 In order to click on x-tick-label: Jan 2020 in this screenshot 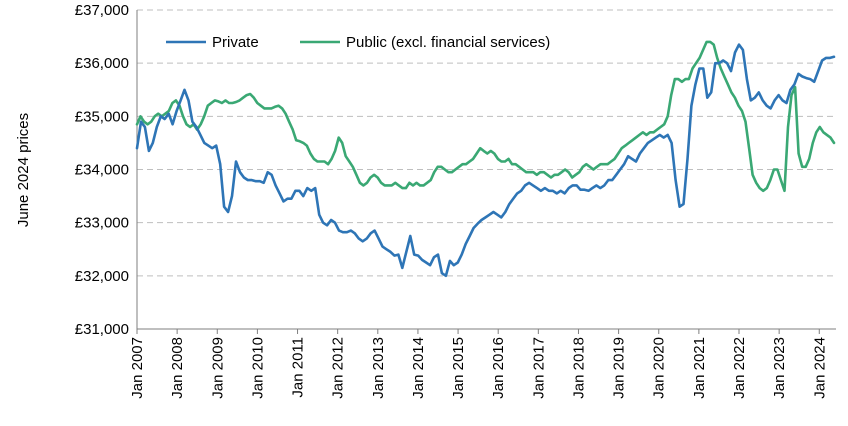, I will do `click(659, 368)`.